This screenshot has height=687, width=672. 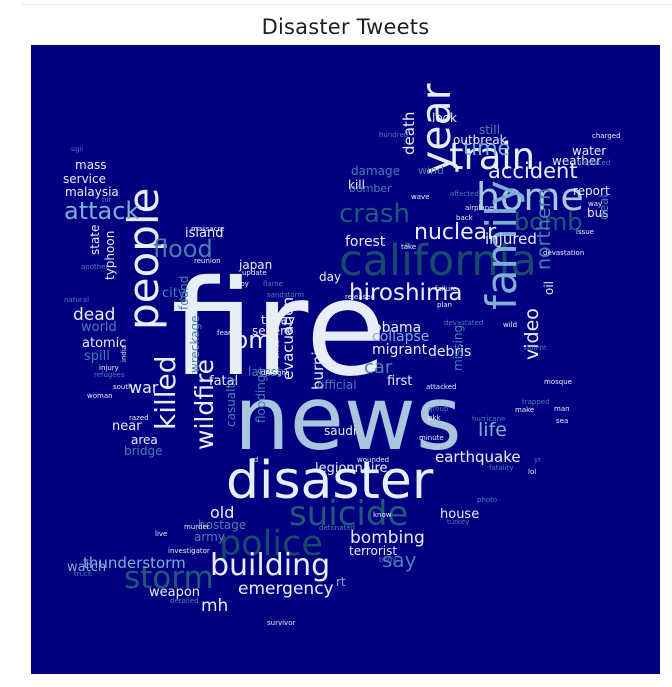 I want to click on cloud-word-natural: natural, so click(x=77, y=300).